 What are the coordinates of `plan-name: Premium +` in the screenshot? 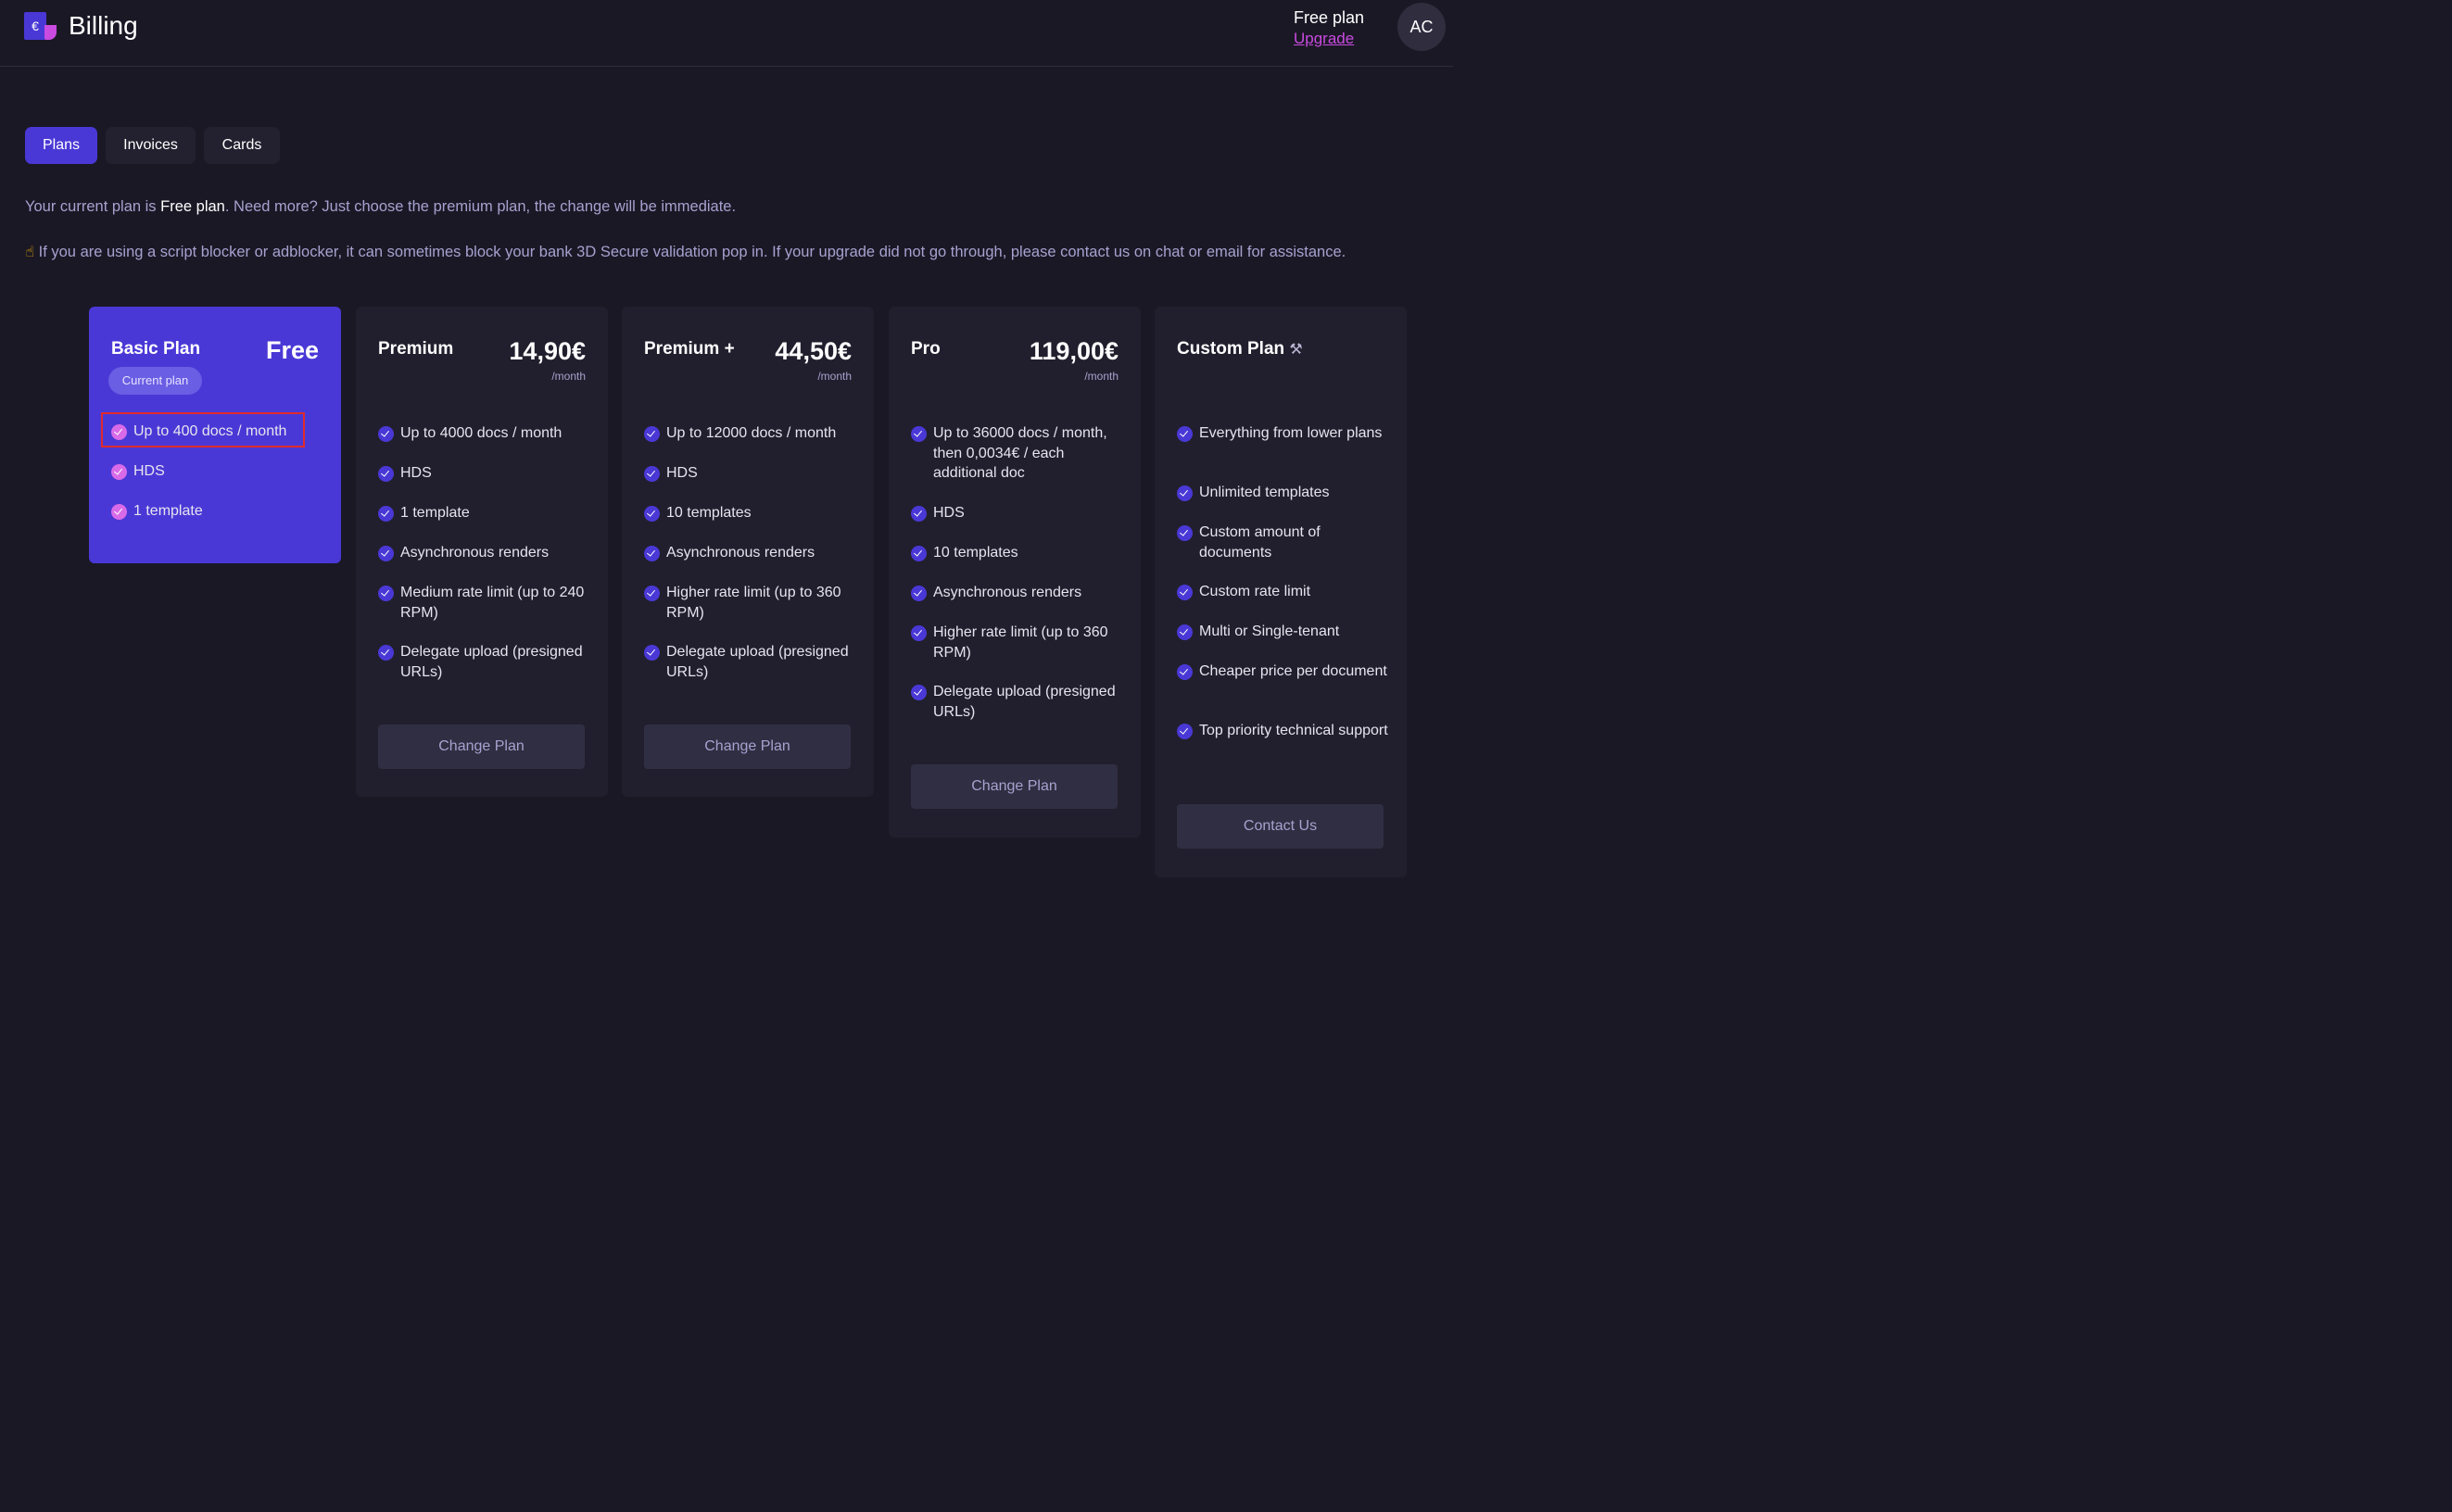 It's located at (689, 349).